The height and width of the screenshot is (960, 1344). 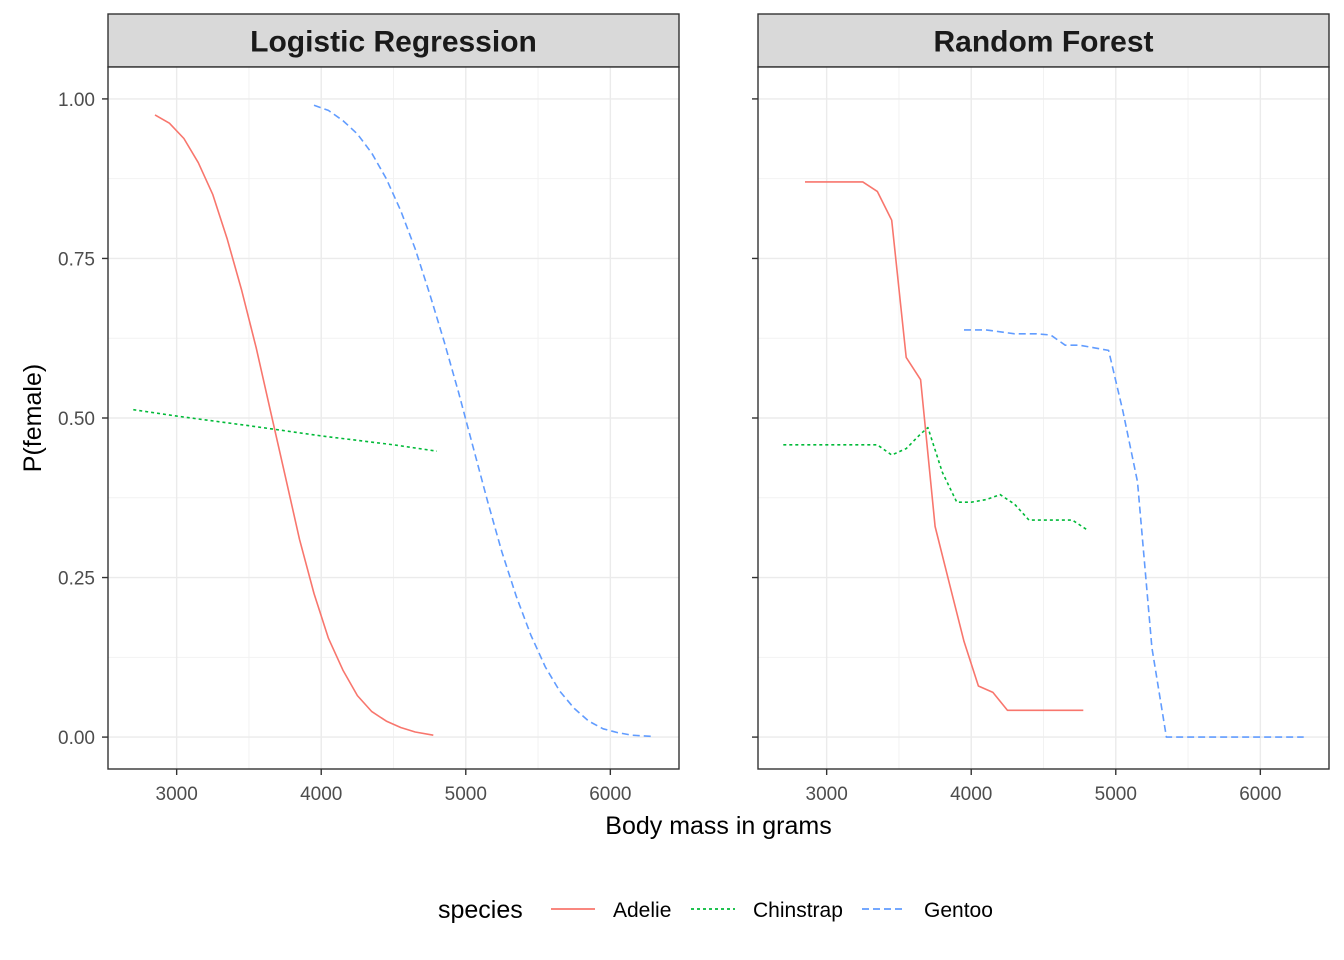 What do you see at coordinates (971, 794) in the screenshot?
I see `x-tick-label-1-1: 4000` at bounding box center [971, 794].